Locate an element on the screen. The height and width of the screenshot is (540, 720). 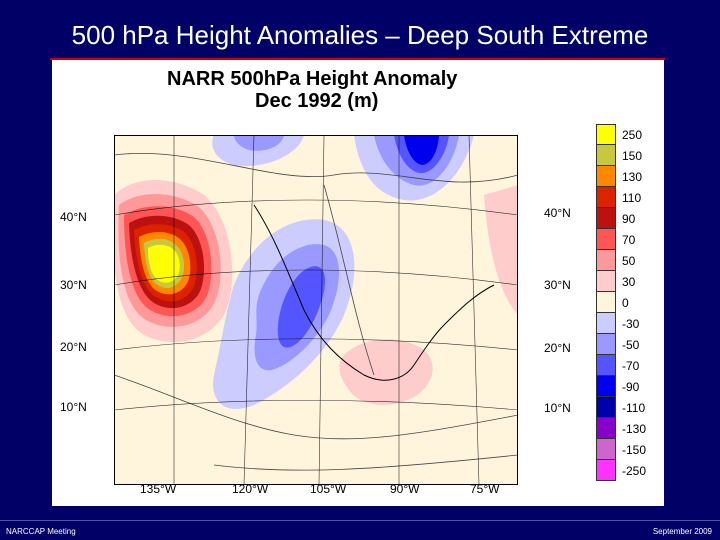
legend-label: -250 is located at coordinates (634, 471).